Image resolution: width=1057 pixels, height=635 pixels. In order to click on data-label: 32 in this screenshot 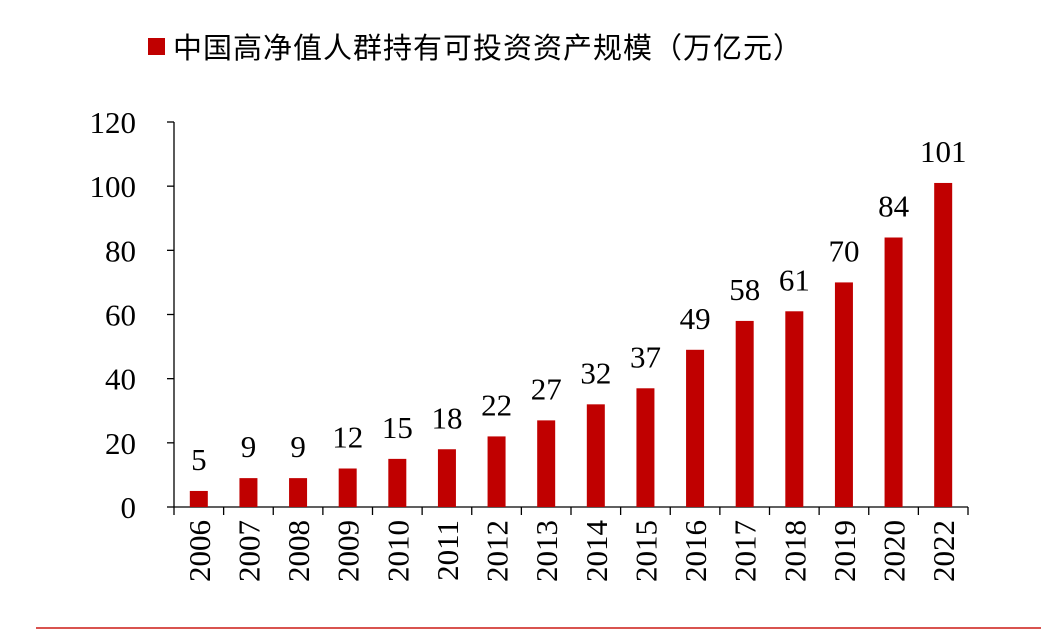, I will do `click(595, 372)`.